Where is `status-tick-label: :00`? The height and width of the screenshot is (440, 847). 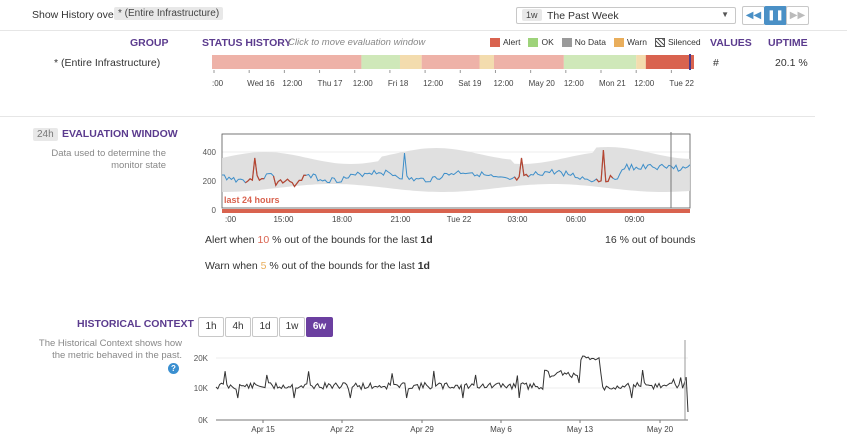
status-tick-label: :00 is located at coordinates (218, 83).